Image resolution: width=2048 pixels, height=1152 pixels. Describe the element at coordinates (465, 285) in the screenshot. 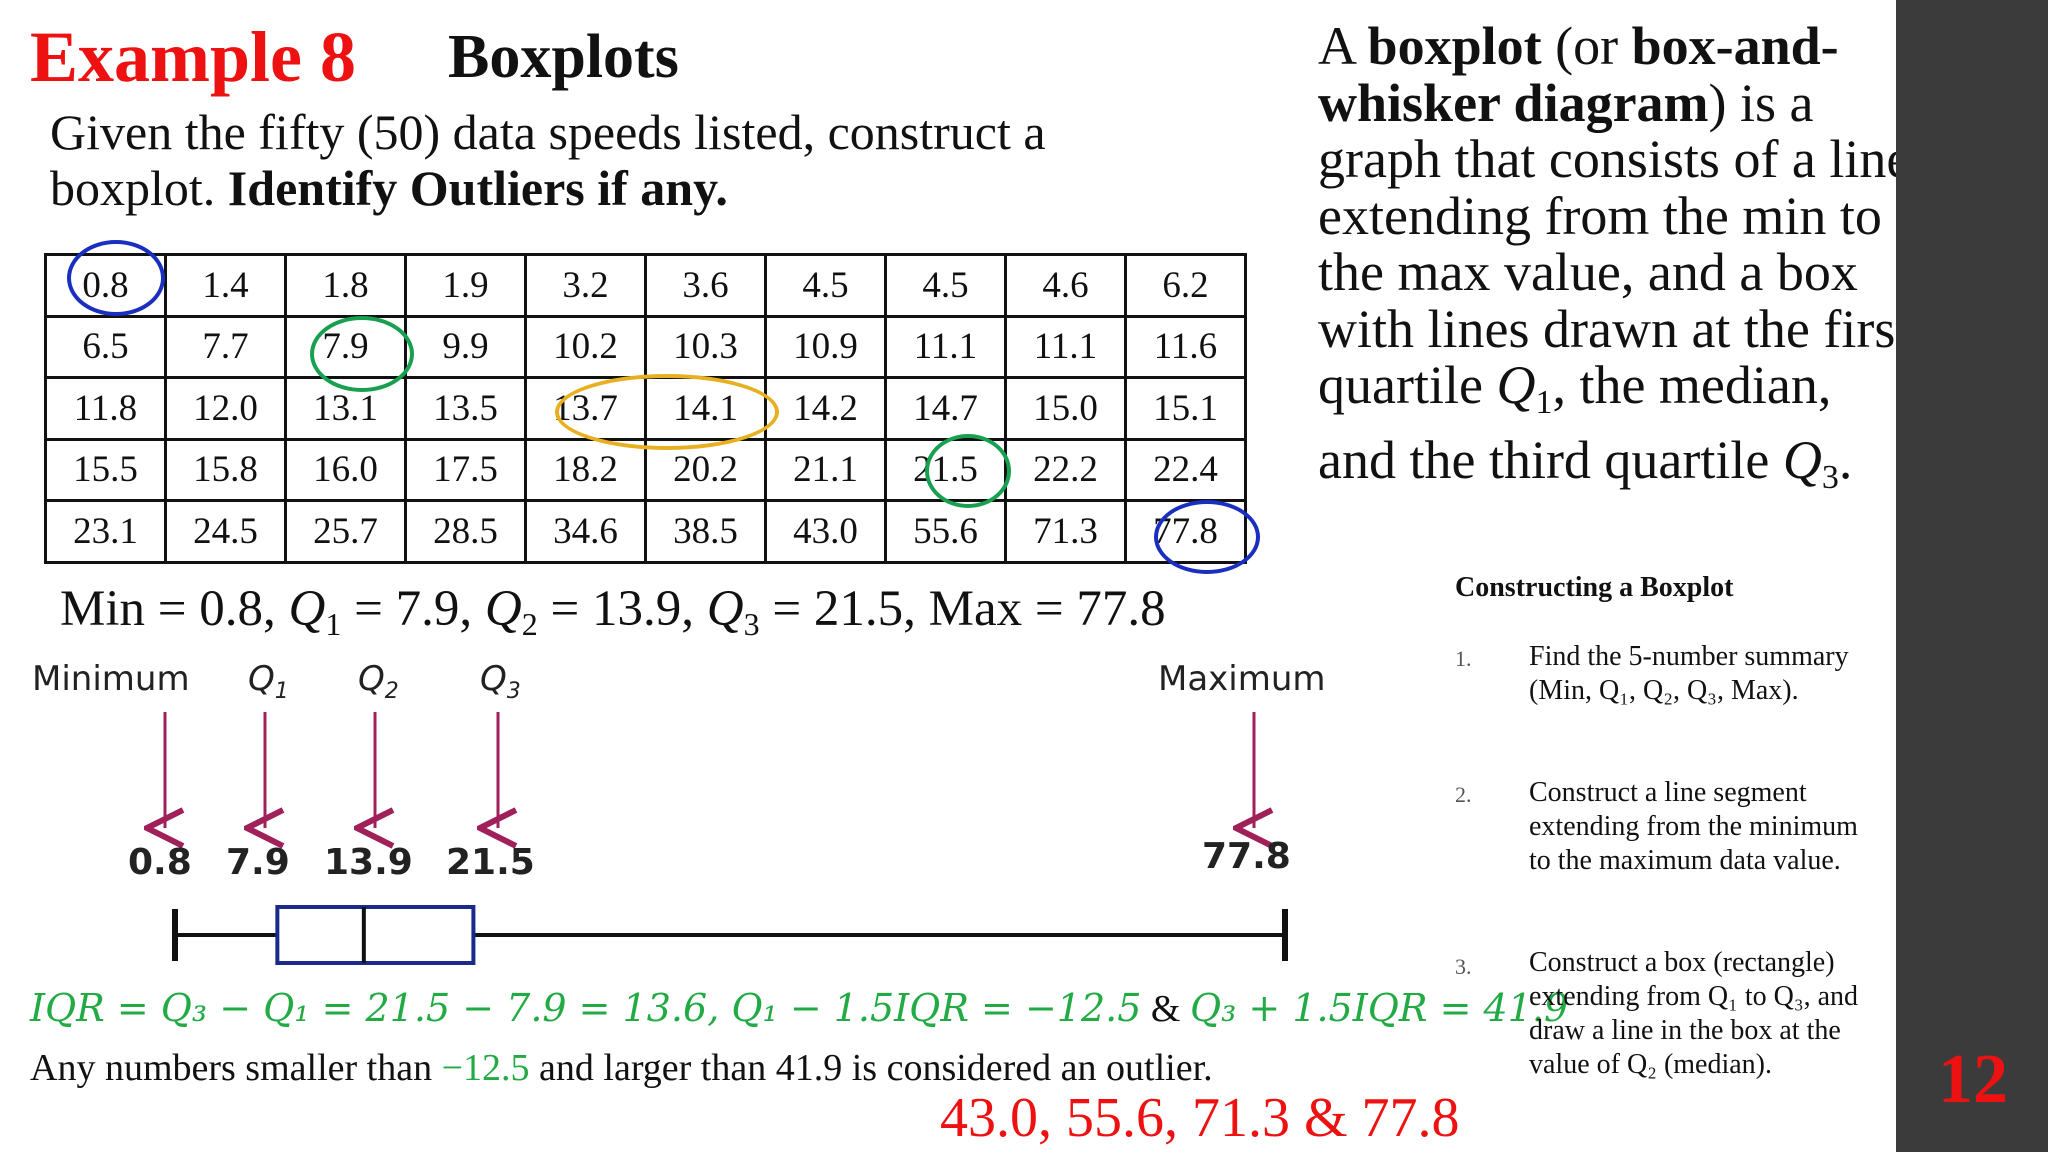

I see `table-cell: 1.9` at that location.